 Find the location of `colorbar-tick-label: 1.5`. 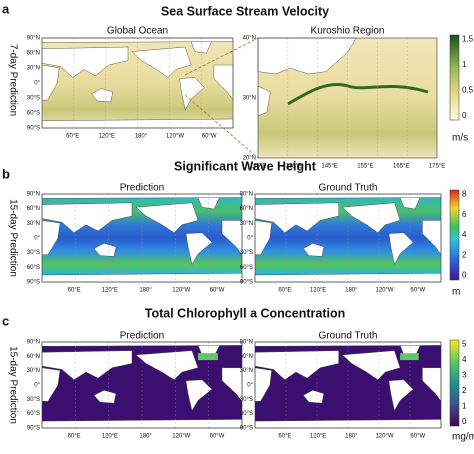

colorbar-tick-label: 1.5 is located at coordinates (468, 38).